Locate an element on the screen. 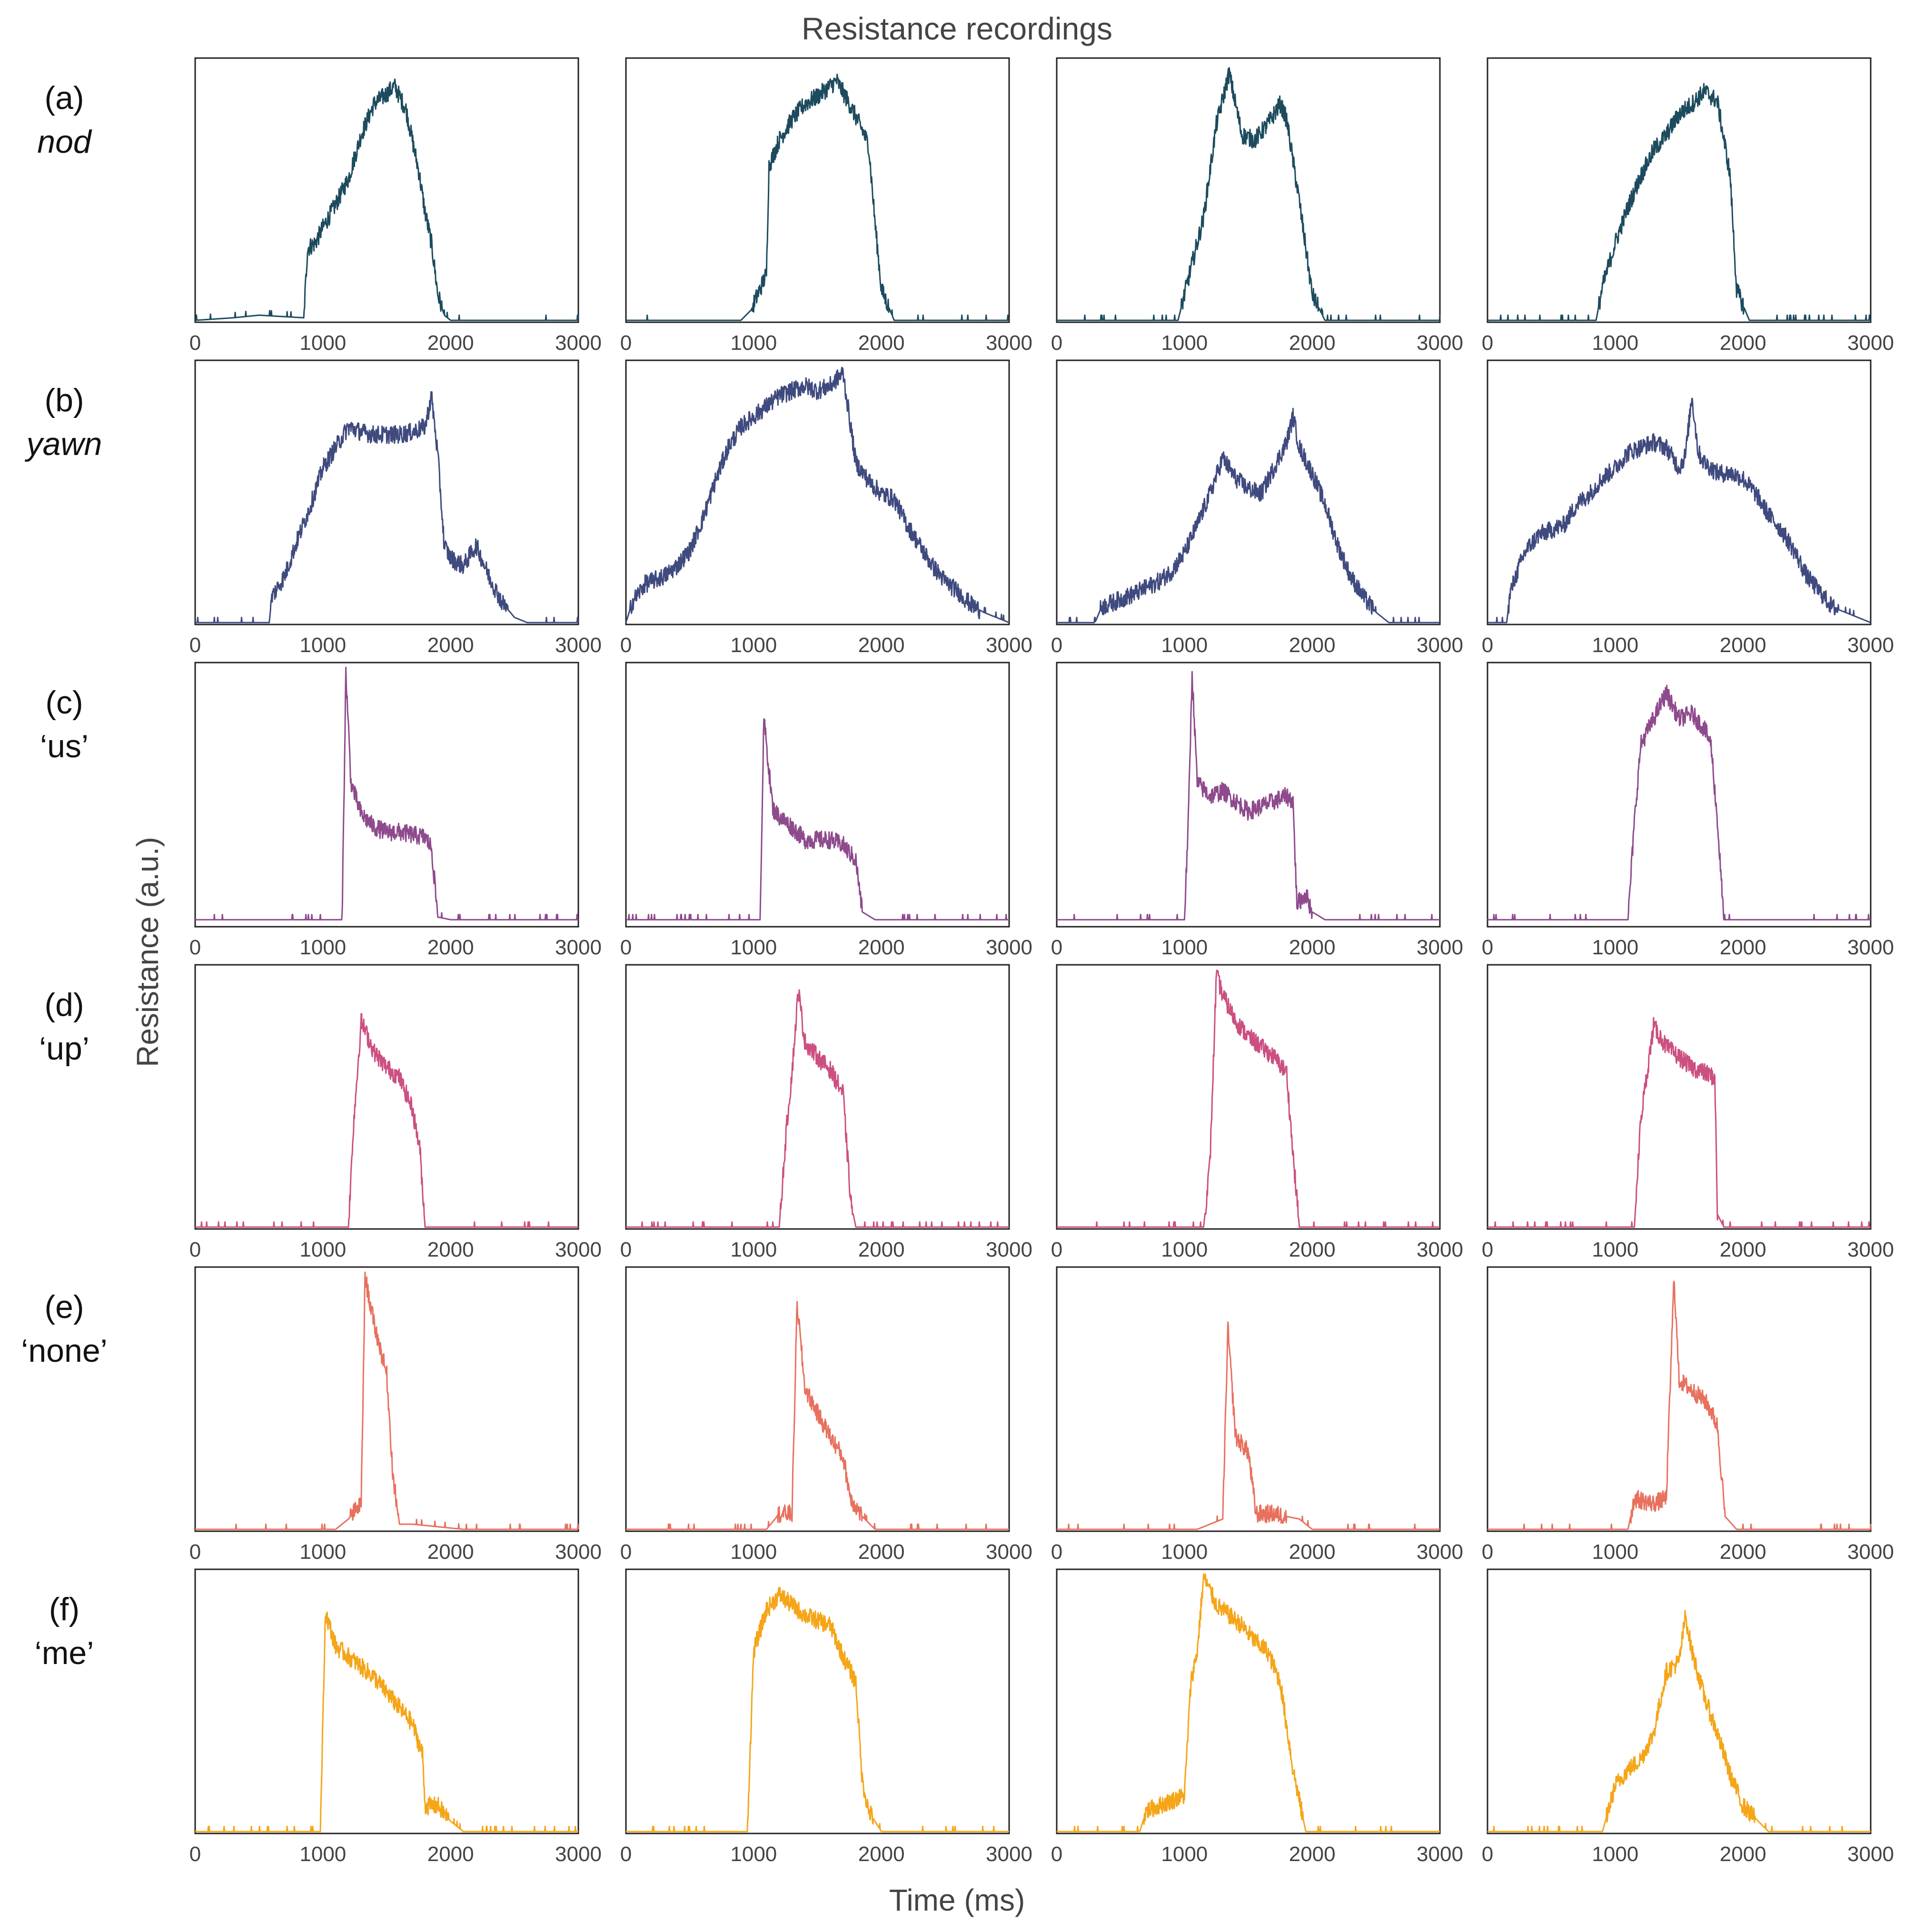 The width and height of the screenshot is (1914, 1932). subplot-1-1: 0 1000 2000 3000 is located at coordinates (395, 206).